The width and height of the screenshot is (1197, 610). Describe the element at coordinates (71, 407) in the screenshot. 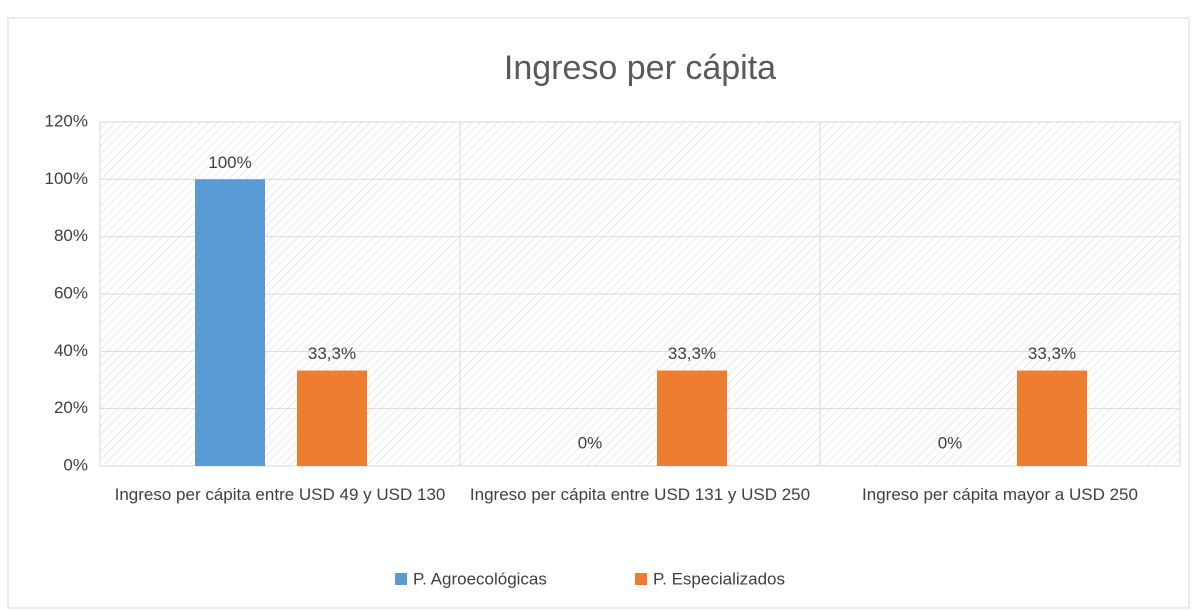

I see `y-tick-label: 20%` at that location.